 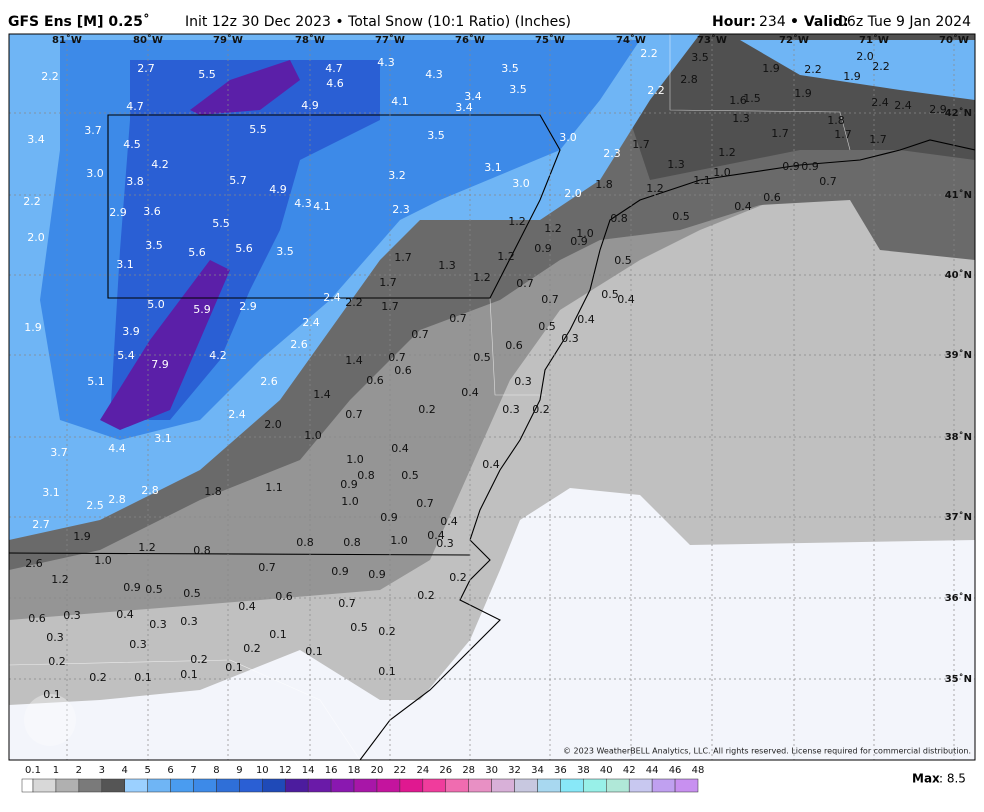 I want to click on snow-amount: 1.1, so click(x=702, y=180).